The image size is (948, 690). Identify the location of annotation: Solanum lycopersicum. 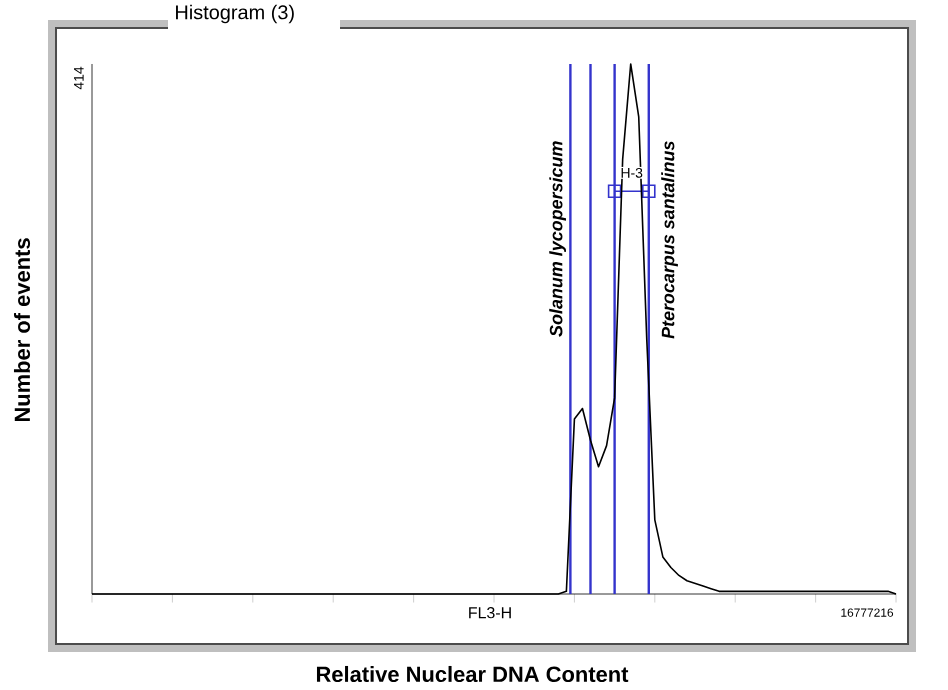
(557, 239).